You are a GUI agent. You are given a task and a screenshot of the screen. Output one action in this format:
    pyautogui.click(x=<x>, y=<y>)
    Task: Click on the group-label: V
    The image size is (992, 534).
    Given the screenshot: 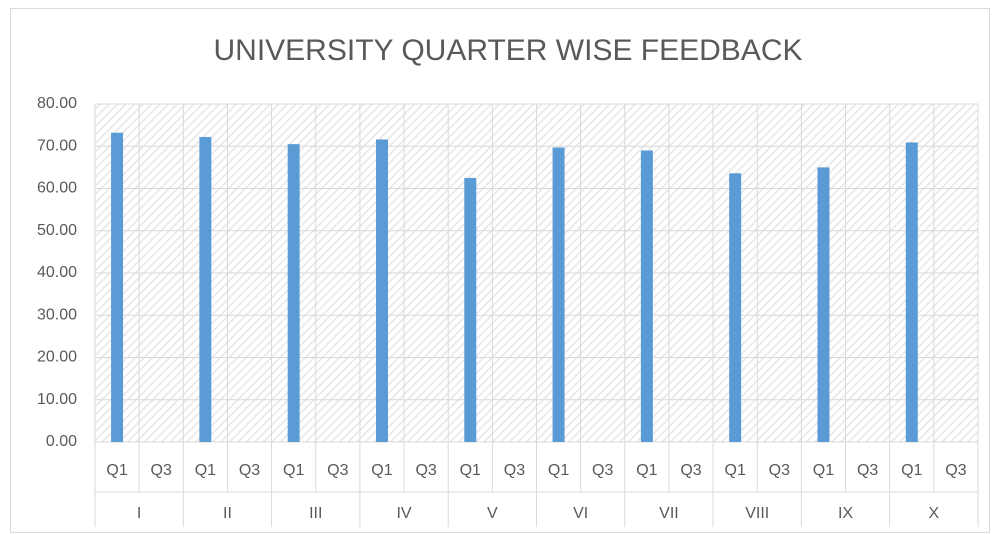 What is the action you would take?
    pyautogui.click(x=492, y=513)
    